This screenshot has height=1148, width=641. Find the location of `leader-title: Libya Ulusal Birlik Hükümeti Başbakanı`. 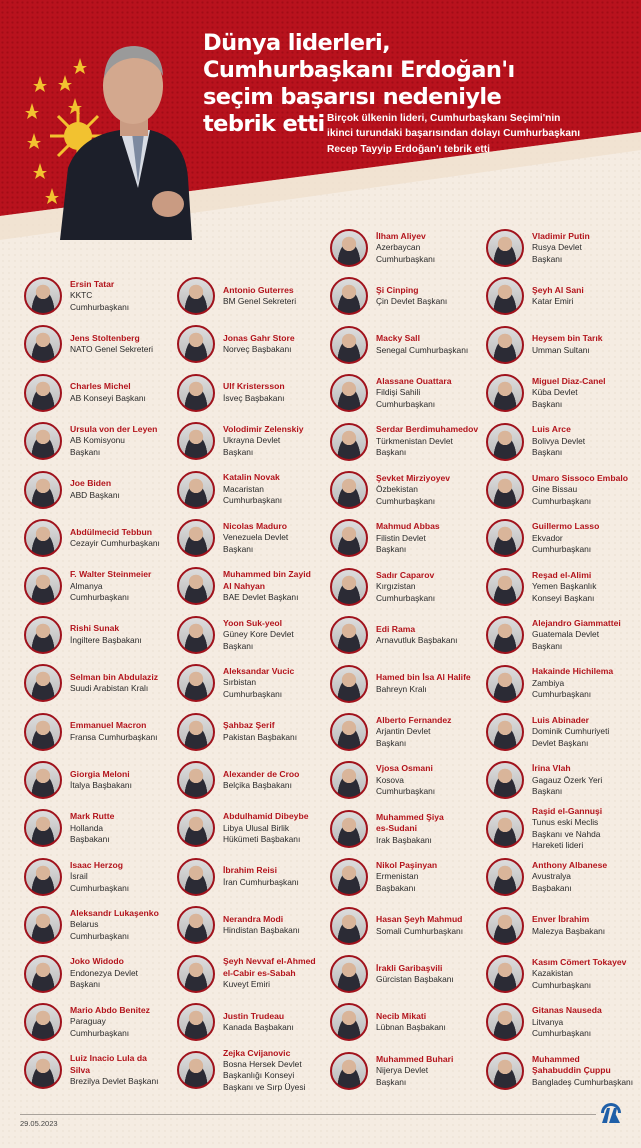

leader-title: Libya Ulusal Birlik Hükümeti Başbakanı is located at coordinates (262, 833).